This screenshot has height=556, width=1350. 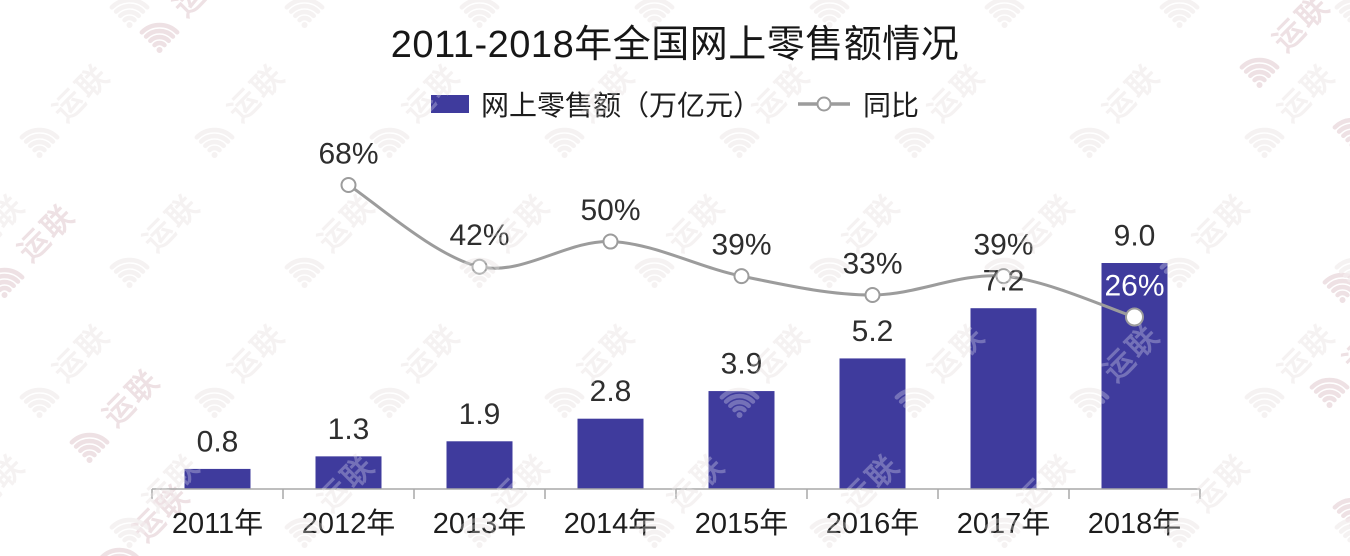 I want to click on bar-2013年, so click(x=479, y=465).